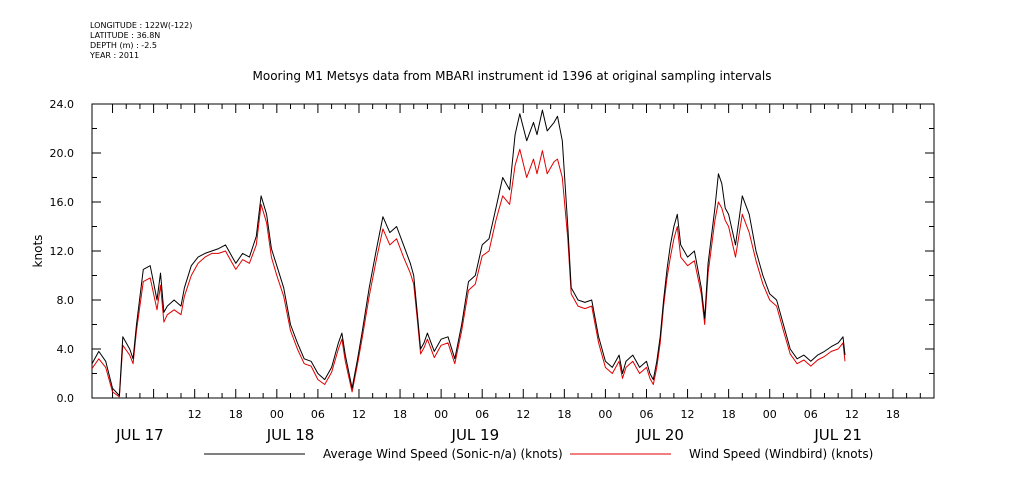  I want to click on legend-label-windbird-wind-speed: Wind Speed (Windbird) (knots), so click(781, 454).